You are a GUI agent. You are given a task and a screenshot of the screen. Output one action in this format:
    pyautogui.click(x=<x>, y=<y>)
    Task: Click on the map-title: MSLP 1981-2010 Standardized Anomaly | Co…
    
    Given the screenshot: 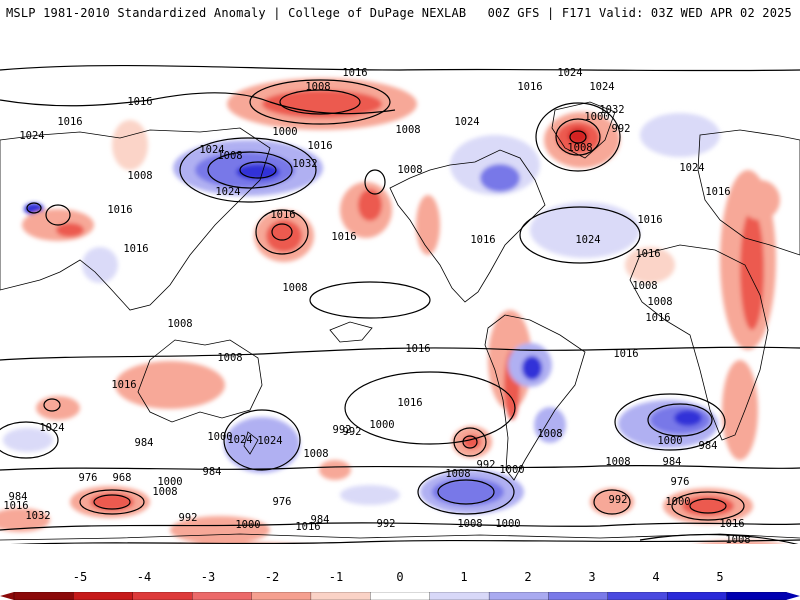 What is the action you would take?
    pyautogui.click(x=236, y=13)
    